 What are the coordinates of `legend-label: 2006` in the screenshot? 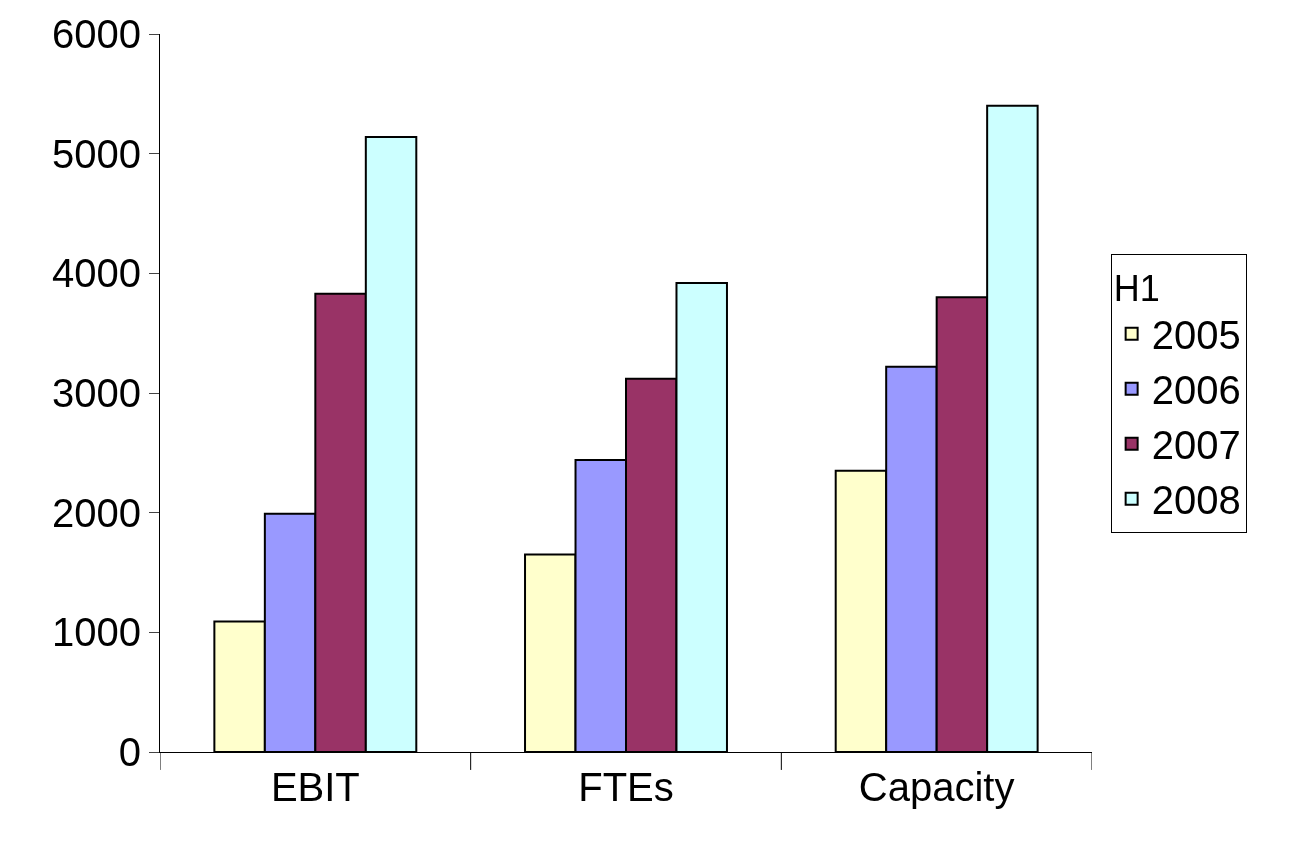 It's located at (1196, 390).